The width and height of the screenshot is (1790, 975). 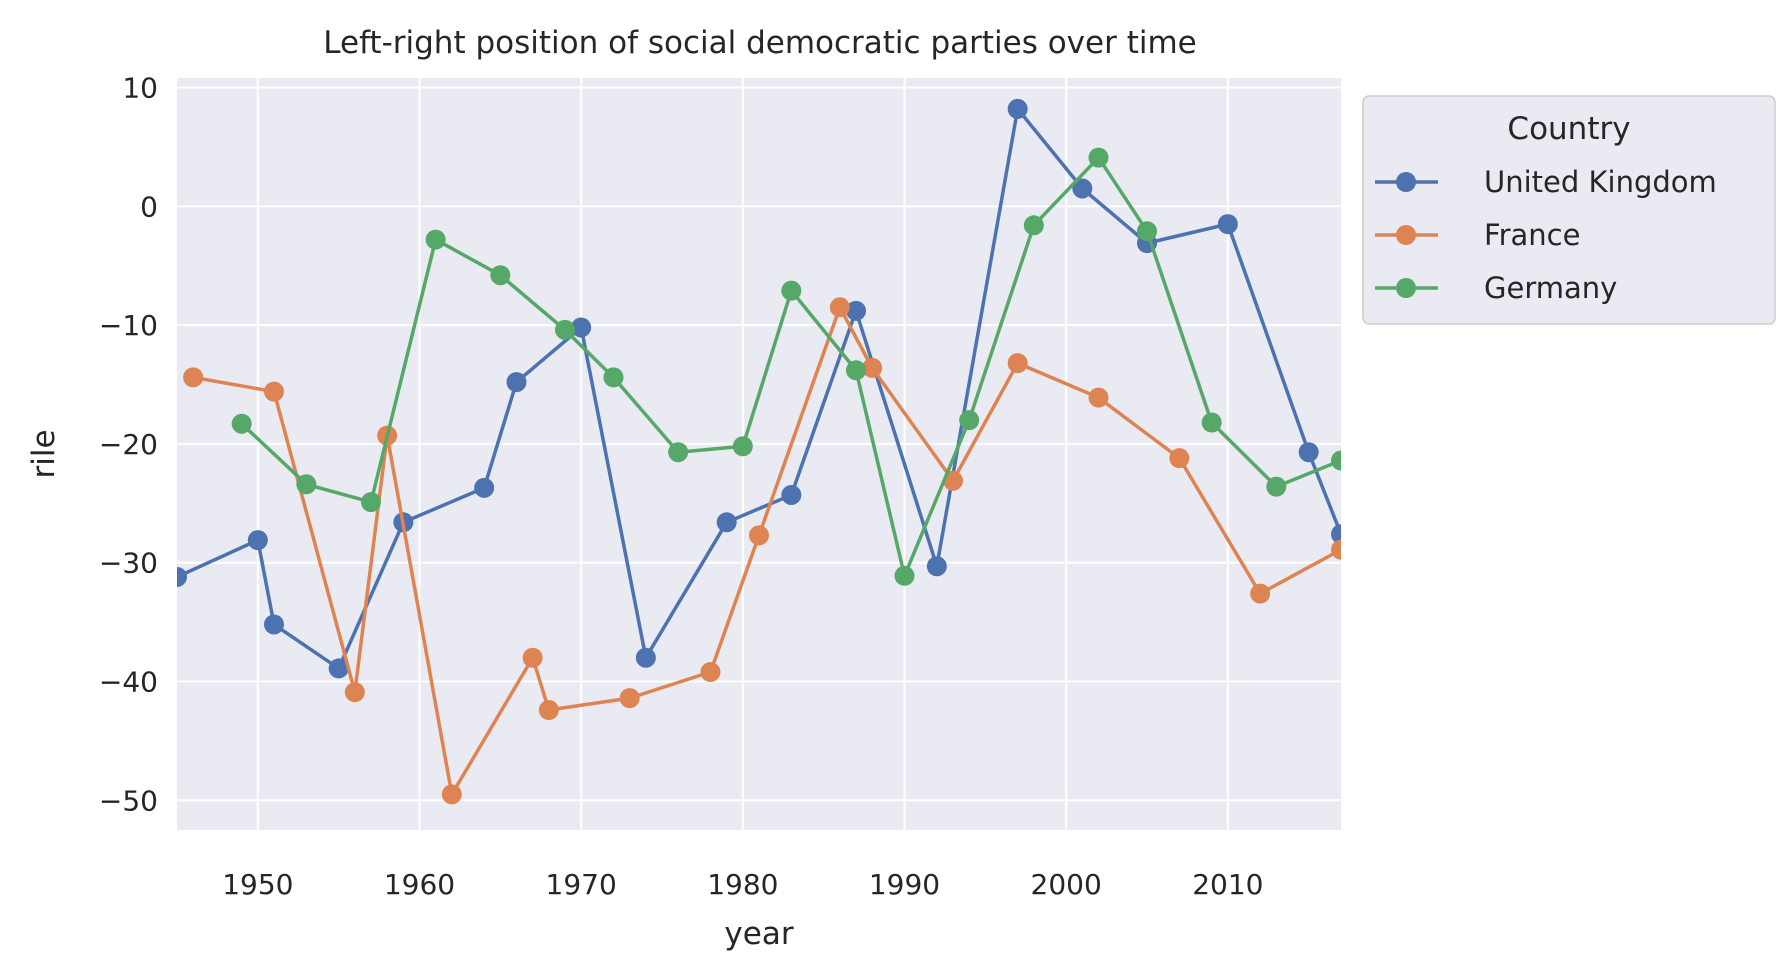 I want to click on legend-items: United Kingdom France Germany, so click(x=1546, y=235).